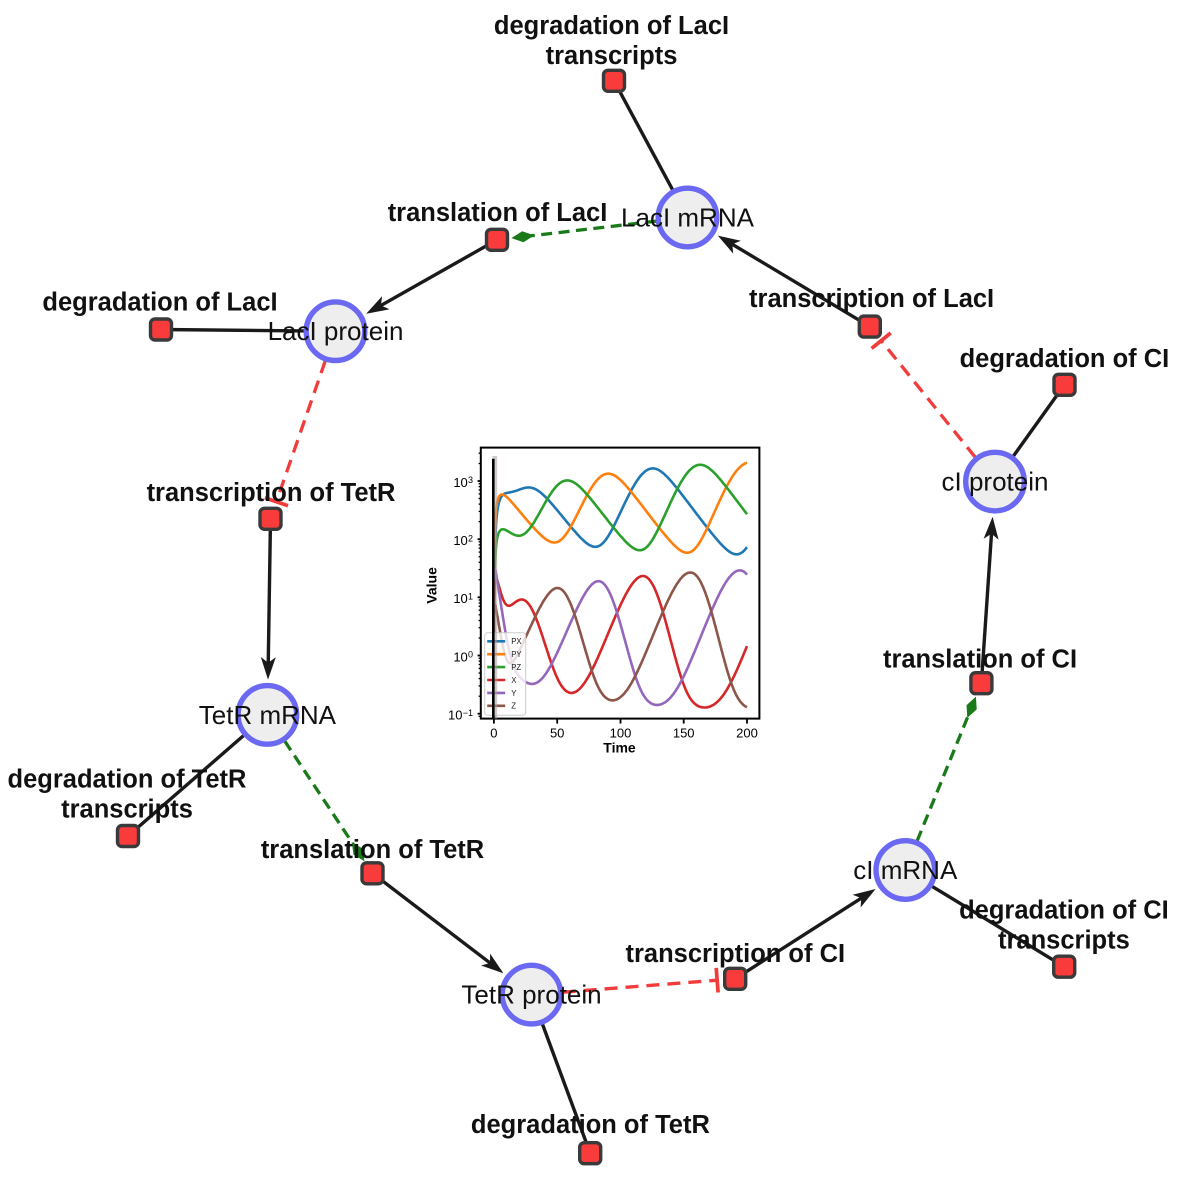 The height and width of the screenshot is (1200, 1189). Describe the element at coordinates (621, 732) in the screenshot. I see `svg-text: 100` at that location.